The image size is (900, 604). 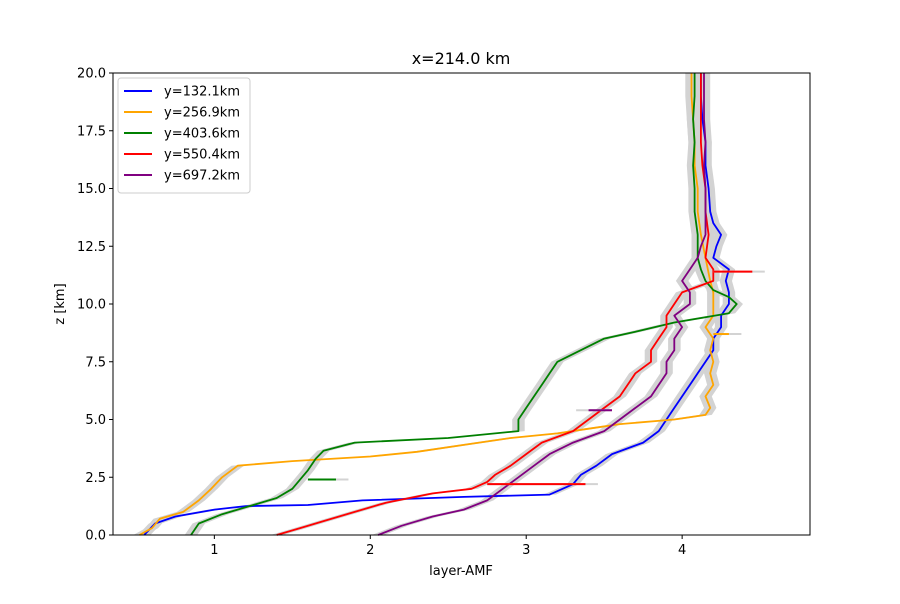 What do you see at coordinates (60, 303) in the screenshot?
I see `y-axis-label: z [km]` at bounding box center [60, 303].